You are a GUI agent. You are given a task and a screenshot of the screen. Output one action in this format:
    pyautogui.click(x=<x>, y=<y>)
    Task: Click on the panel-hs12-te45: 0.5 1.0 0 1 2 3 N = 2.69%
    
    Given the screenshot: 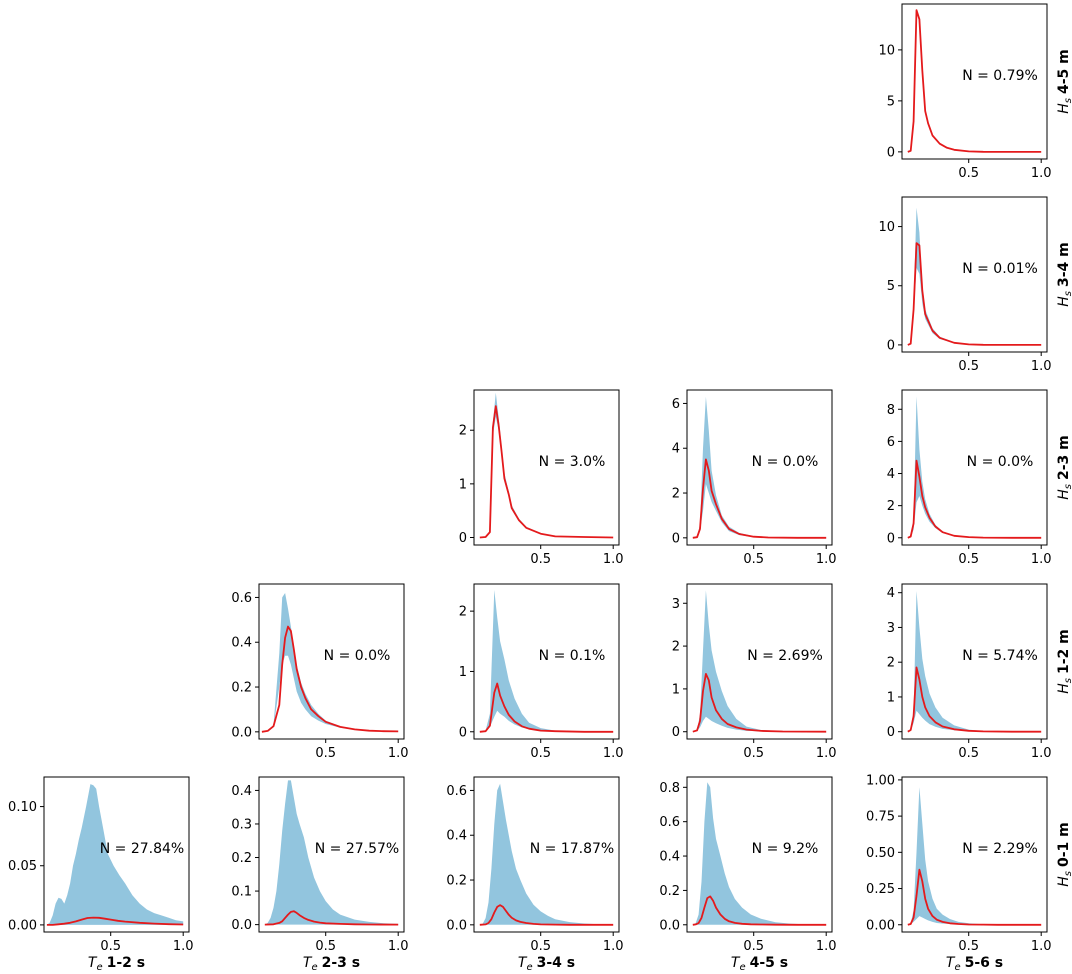 What is the action you would take?
    pyautogui.click(x=754, y=672)
    